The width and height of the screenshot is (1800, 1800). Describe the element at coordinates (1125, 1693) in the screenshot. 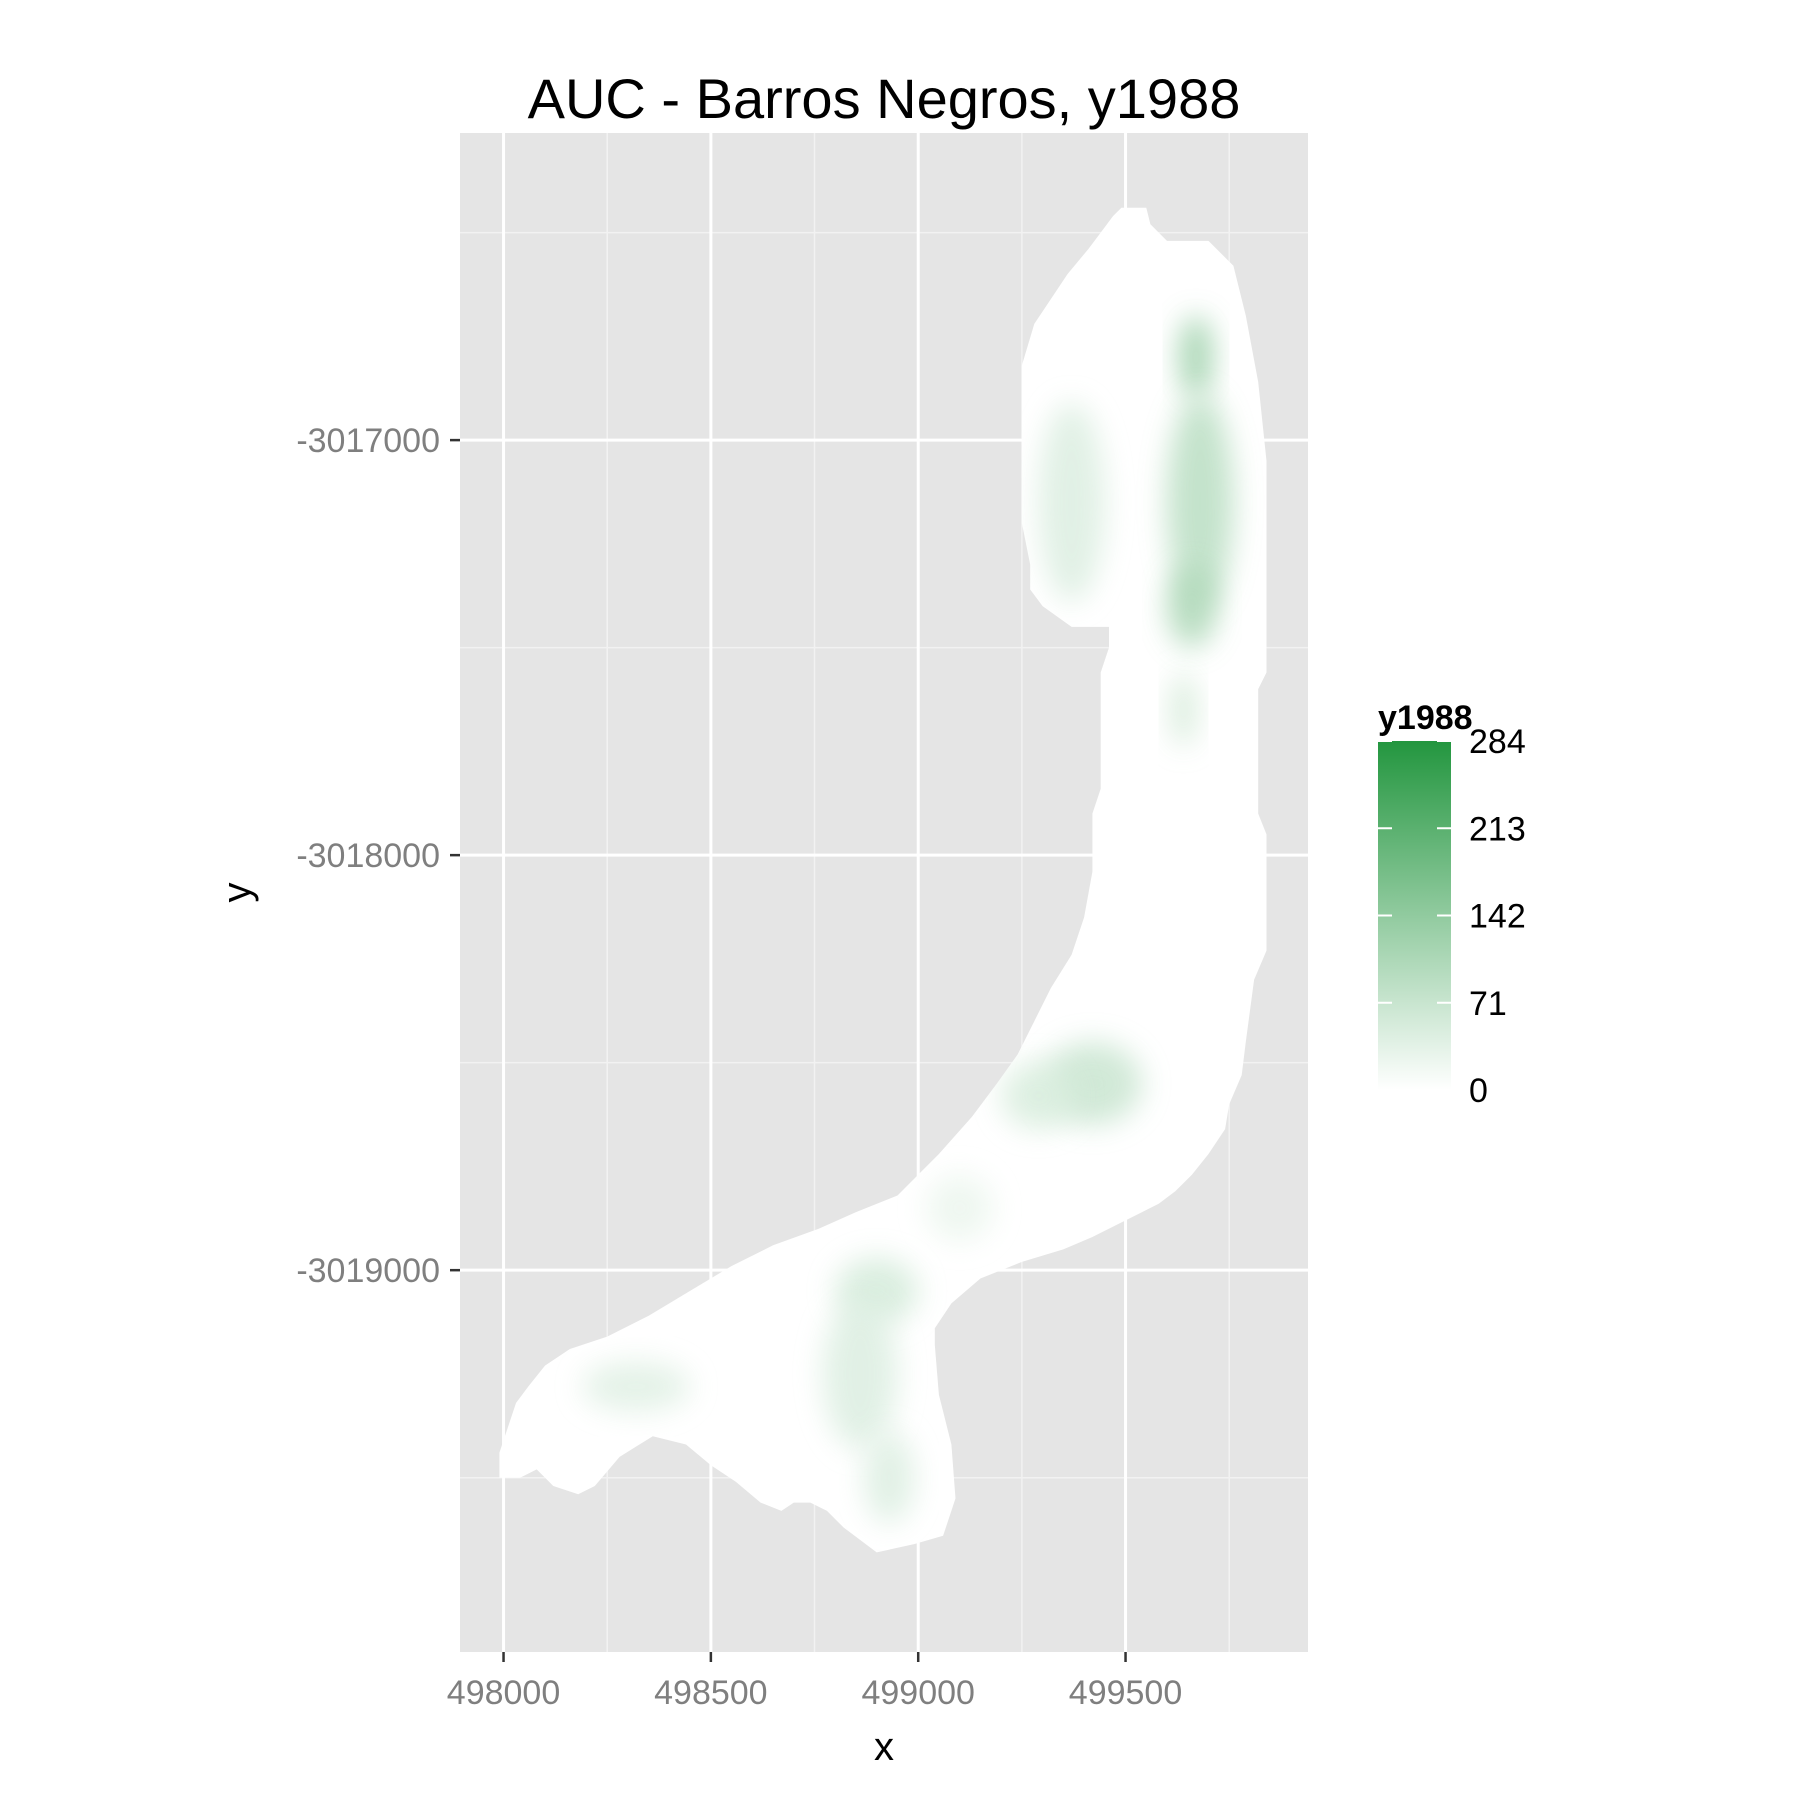

I see `x-tick-label: 499500` at that location.